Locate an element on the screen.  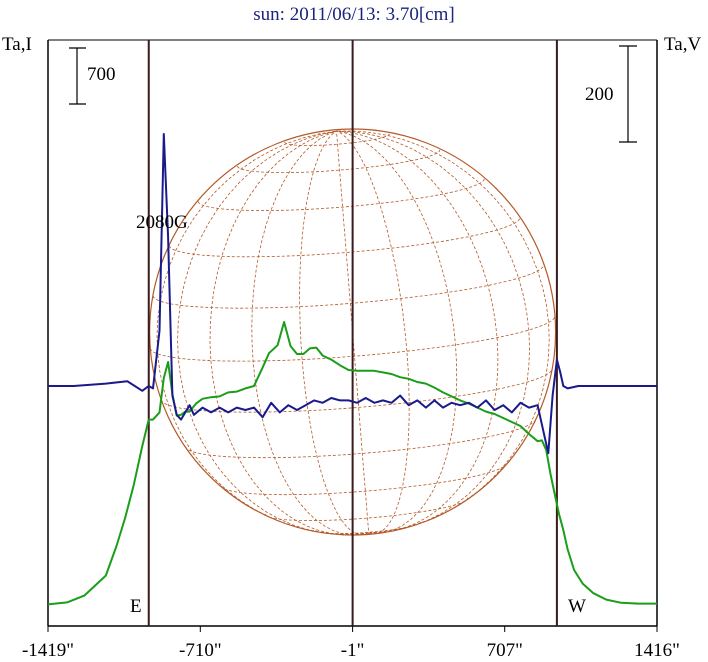
x-tick-label: -1" is located at coordinates (353, 650).